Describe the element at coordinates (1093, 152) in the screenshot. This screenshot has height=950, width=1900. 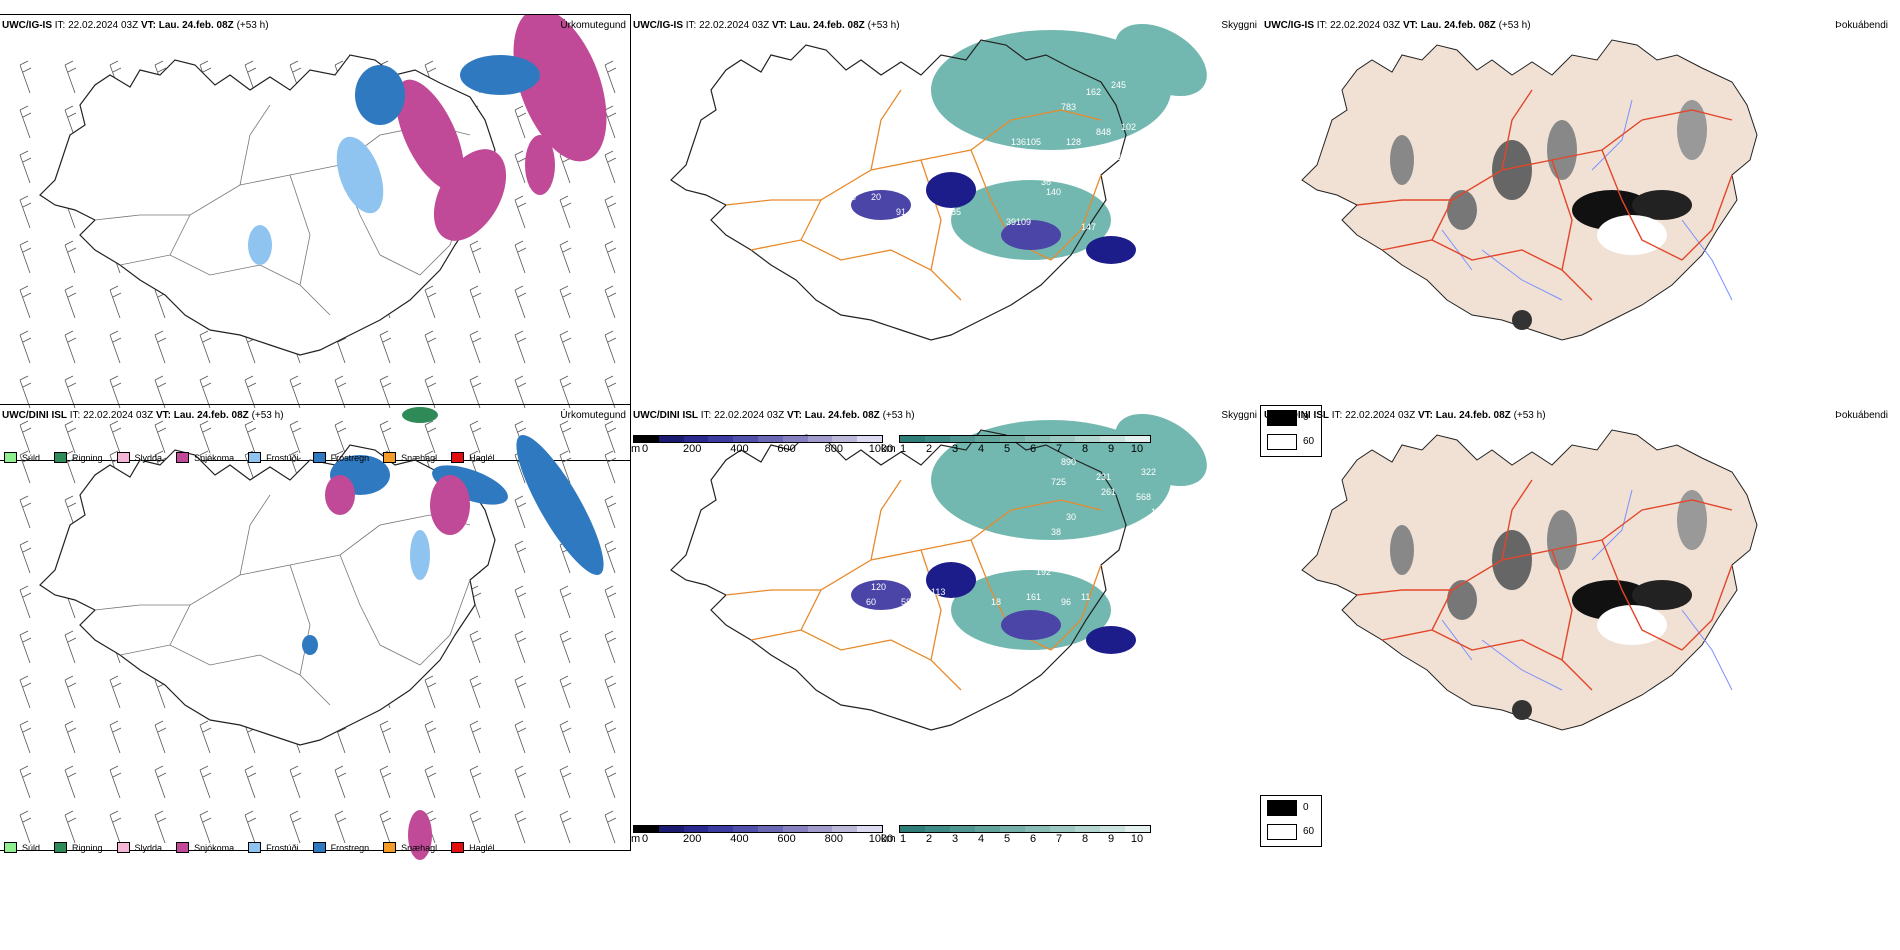
I see `visibility-value-label: 251` at that location.